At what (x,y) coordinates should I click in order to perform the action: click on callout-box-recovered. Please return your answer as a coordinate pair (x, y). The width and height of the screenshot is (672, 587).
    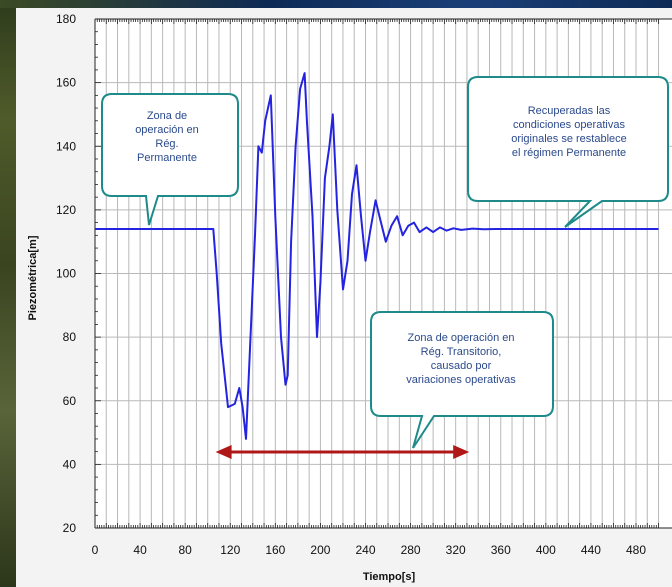
    Looking at the image, I should click on (568, 152).